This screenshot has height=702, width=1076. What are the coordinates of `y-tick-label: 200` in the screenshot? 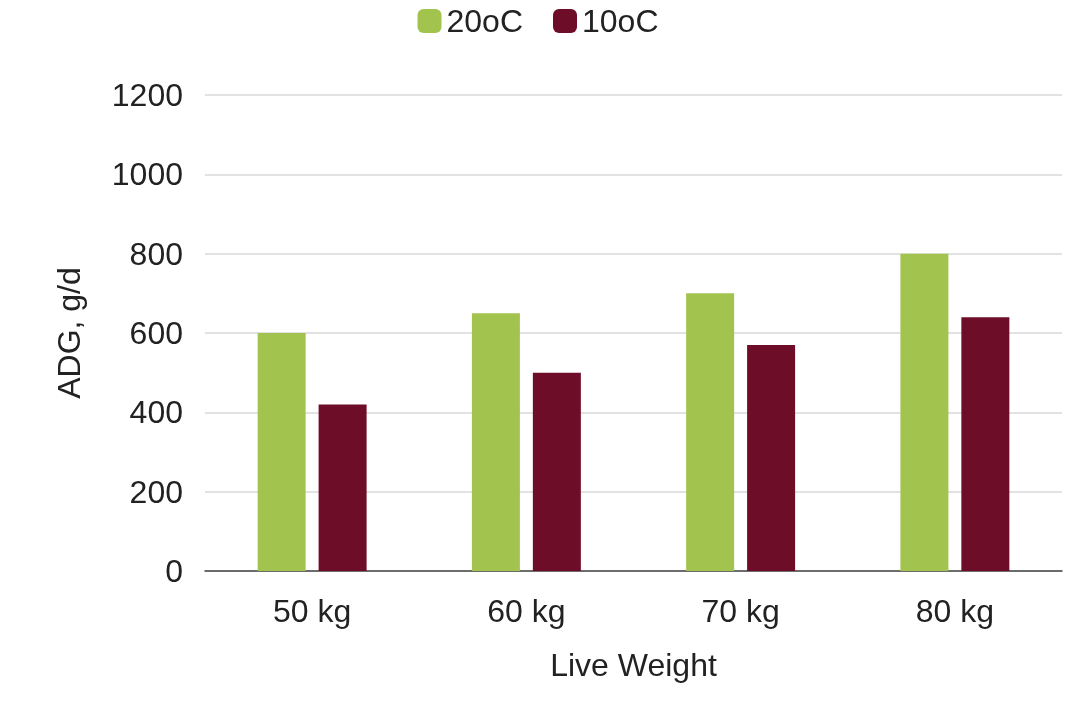 It's located at (156, 491).